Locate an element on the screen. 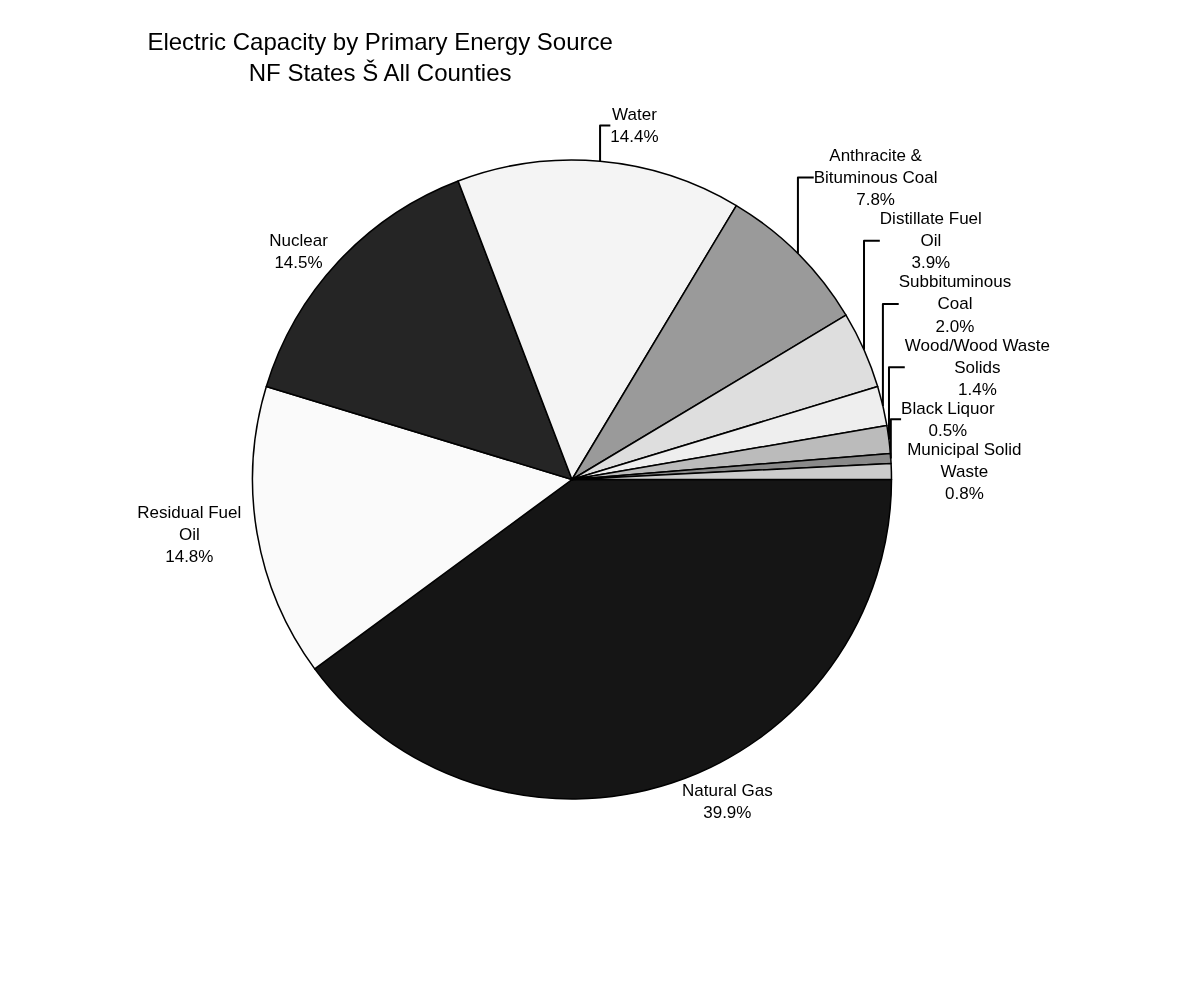 The height and width of the screenshot is (999, 1188). slice-label: Subbituminous Coal is located at coordinates (955, 293).